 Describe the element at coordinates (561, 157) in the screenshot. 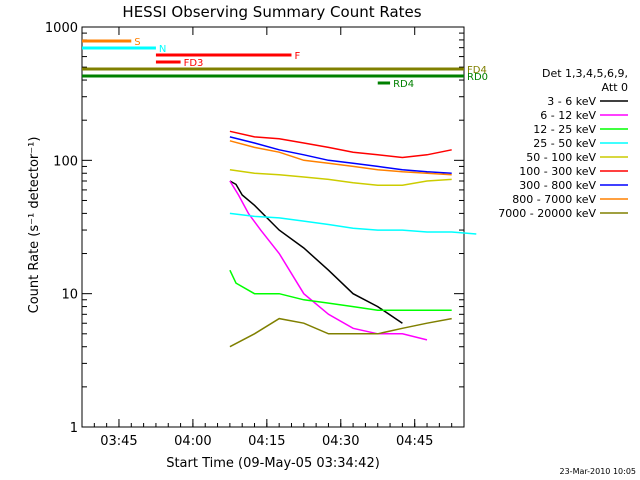

I see `legend-label-4: 50 - 100 keV` at that location.